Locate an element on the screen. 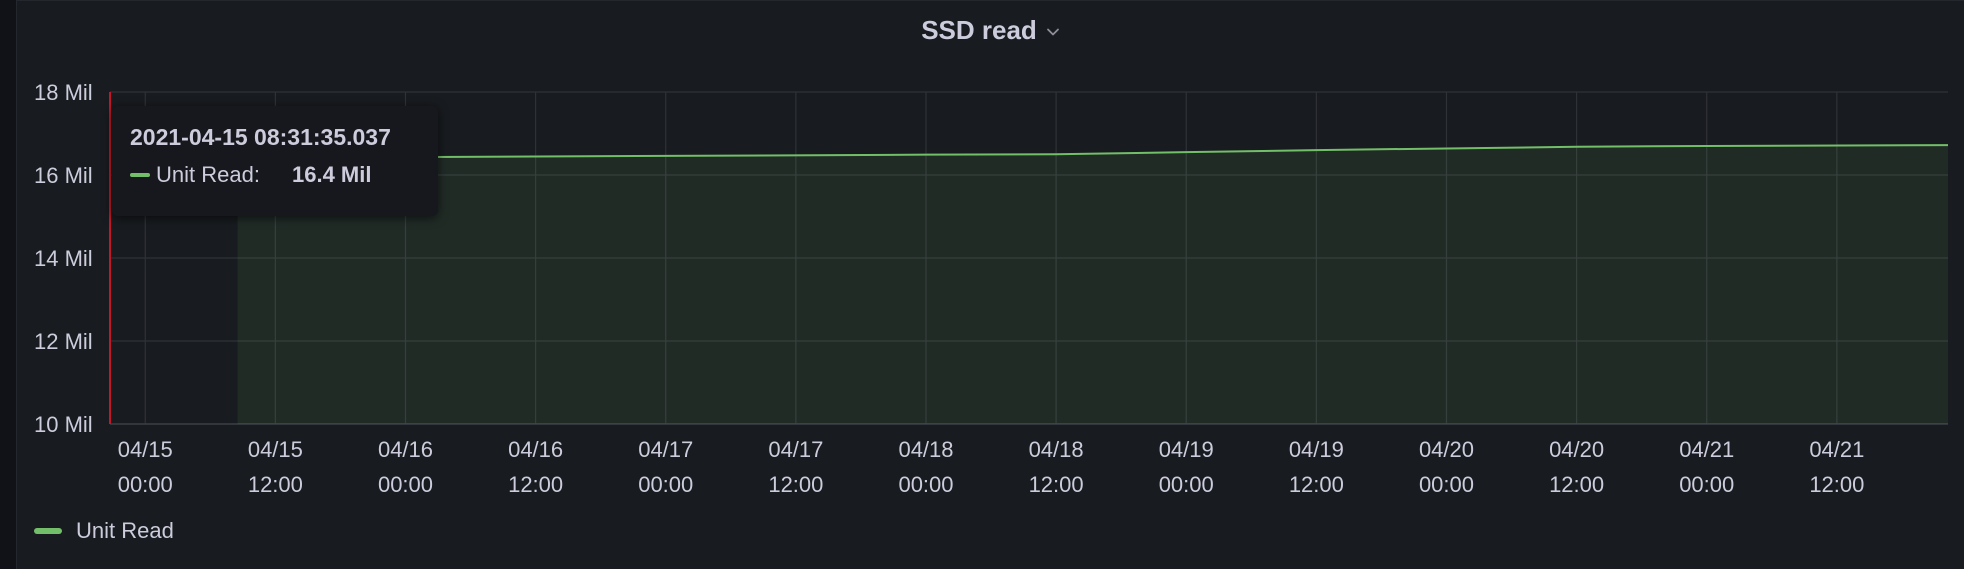 The width and height of the screenshot is (1964, 569). chevron-down-icon is located at coordinates (1053, 32).